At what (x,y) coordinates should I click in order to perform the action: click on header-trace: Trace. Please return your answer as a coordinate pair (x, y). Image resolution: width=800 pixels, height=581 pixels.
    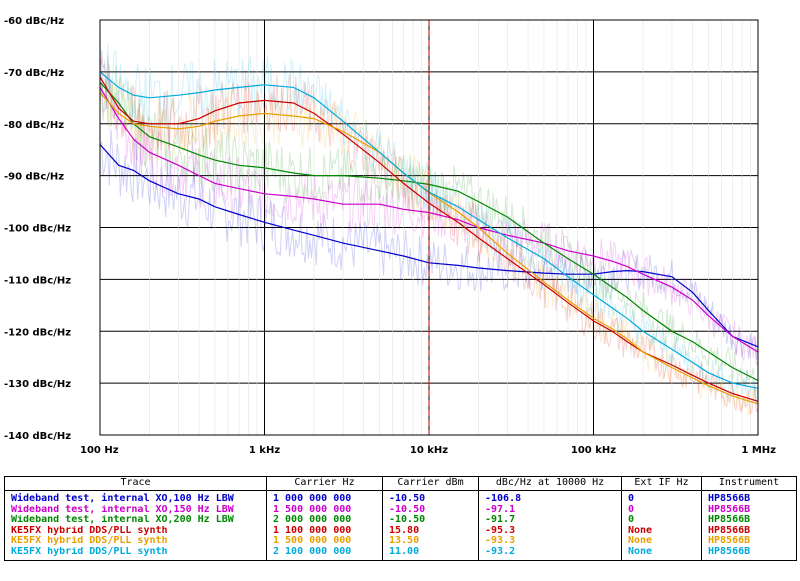
    Looking at the image, I should click on (135, 483).